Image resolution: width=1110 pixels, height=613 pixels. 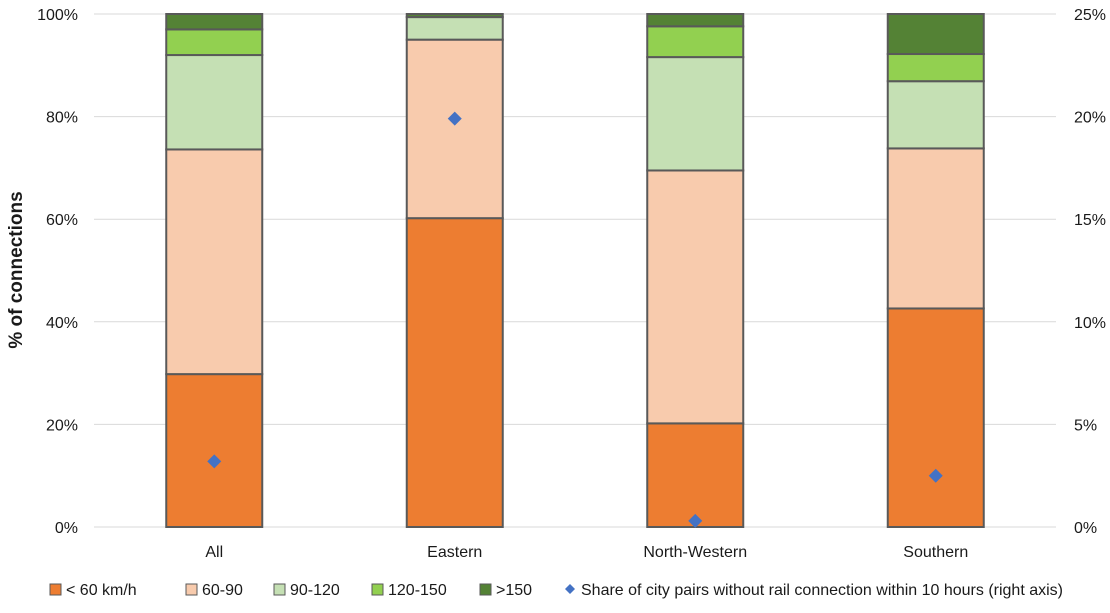 What do you see at coordinates (1085, 528) in the screenshot?
I see `y2-tick-label: 0%` at bounding box center [1085, 528].